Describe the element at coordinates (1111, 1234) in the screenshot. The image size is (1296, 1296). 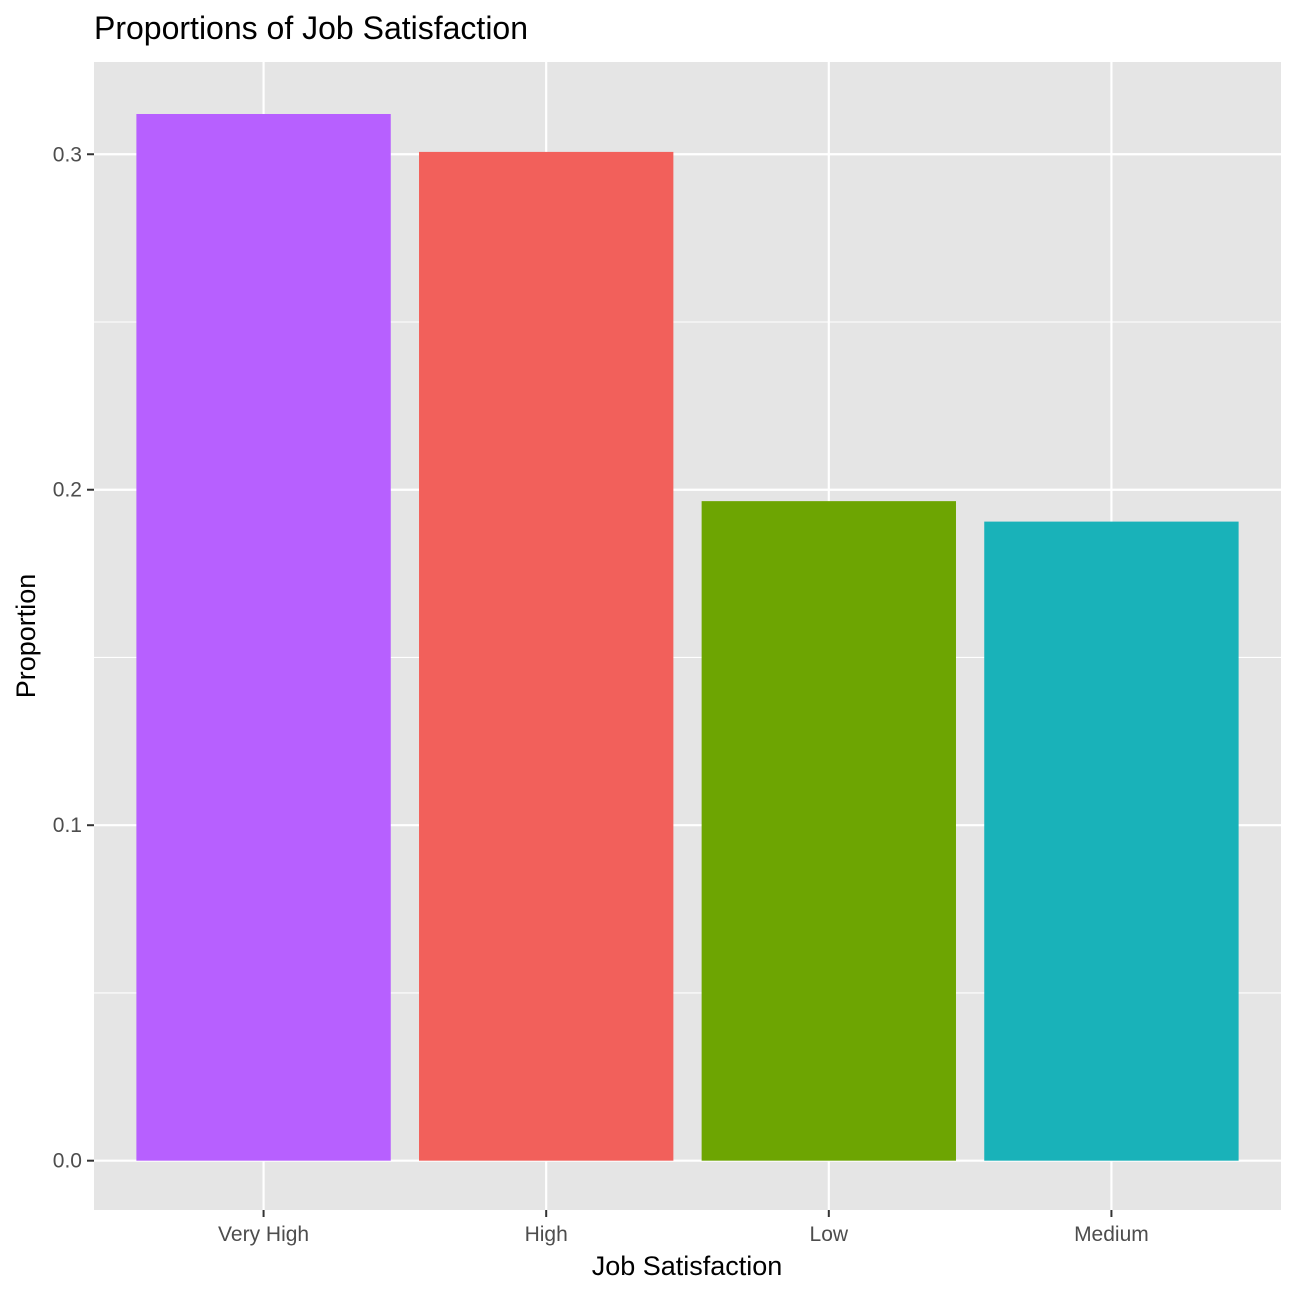
I see `x-tick-label: Medium` at that location.